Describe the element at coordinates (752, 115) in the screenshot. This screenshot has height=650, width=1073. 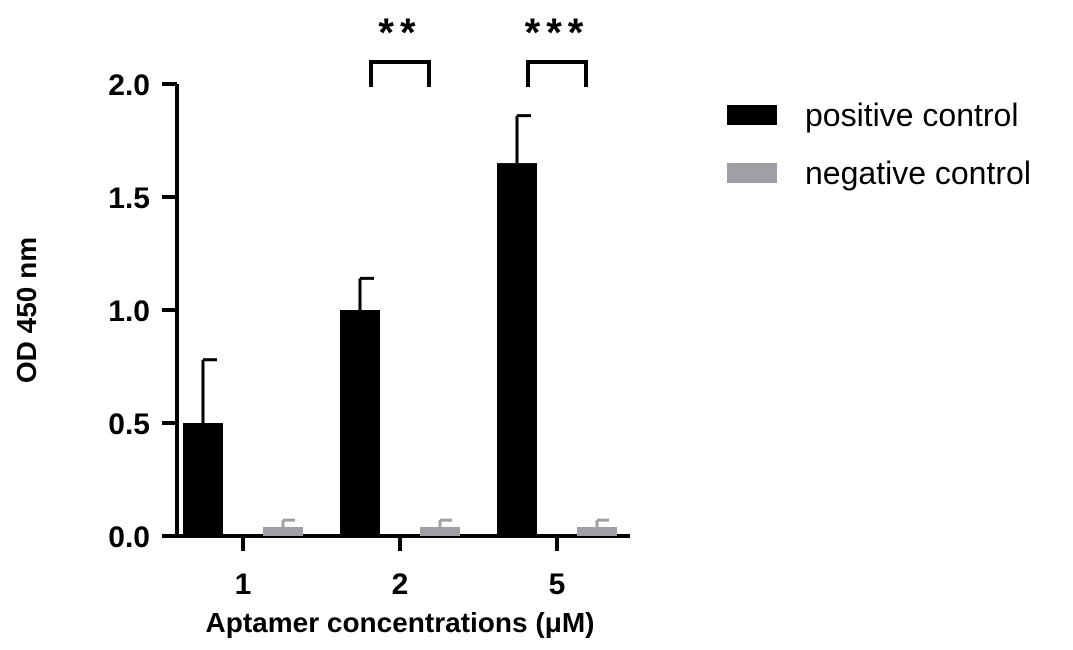
I see `legend-swatch-positive-control` at that location.